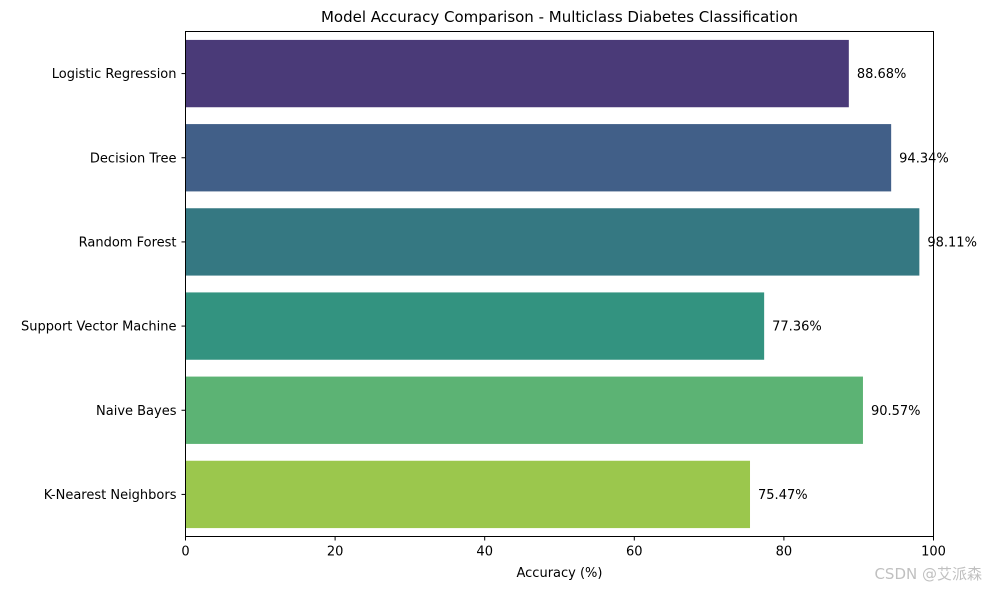 This screenshot has width=990, height=590. I want to click on watermark: CSDN @艾派森, so click(928, 574).